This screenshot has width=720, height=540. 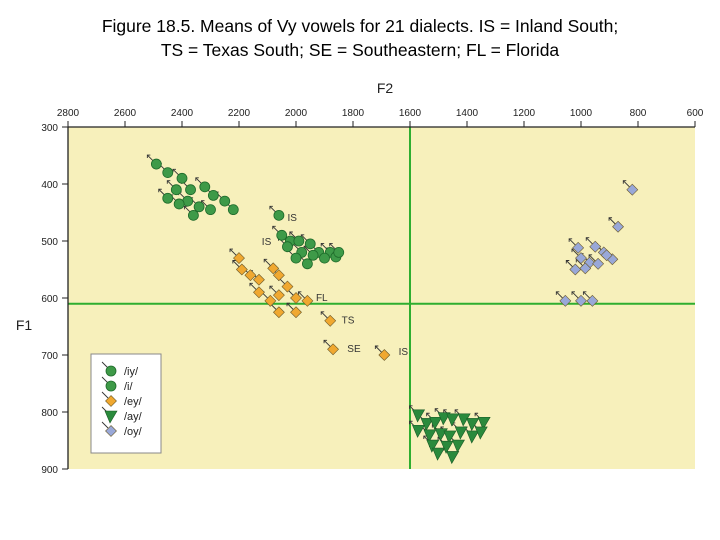 I want to click on dialect-annotation: TS, so click(x=348, y=321).